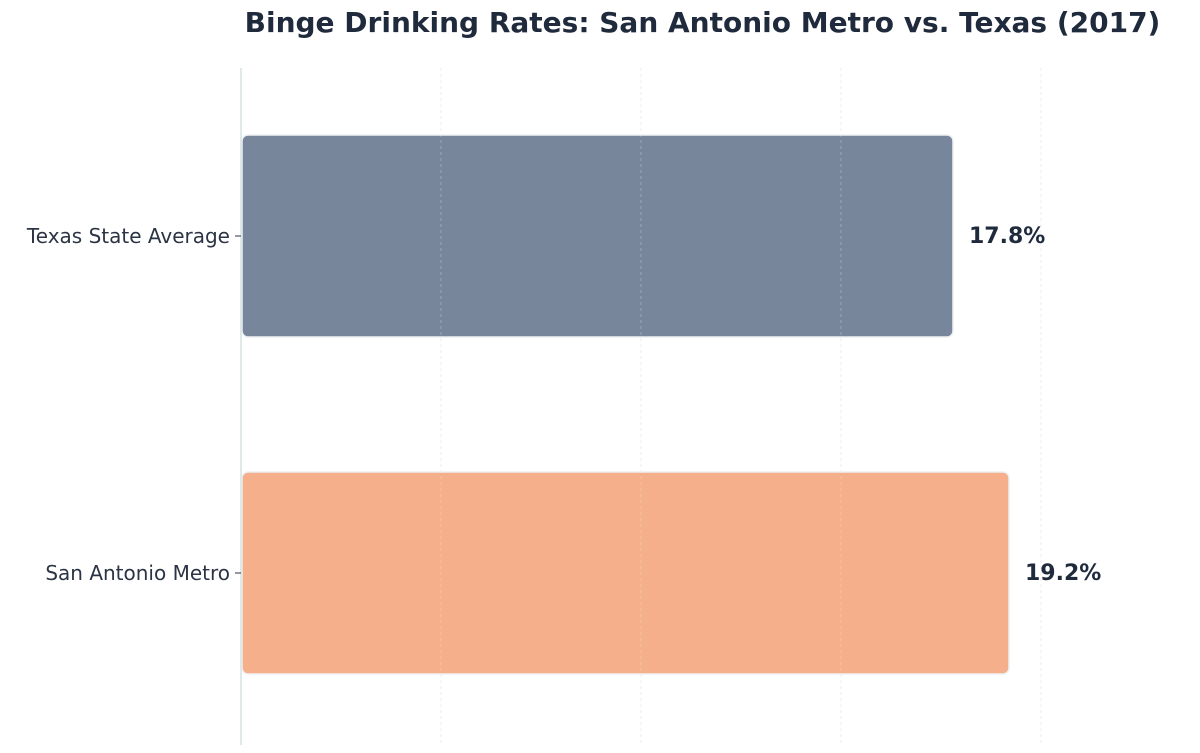 This screenshot has width=1200, height=753. I want to click on category-label-2: San Antonio Metro, so click(137, 573).